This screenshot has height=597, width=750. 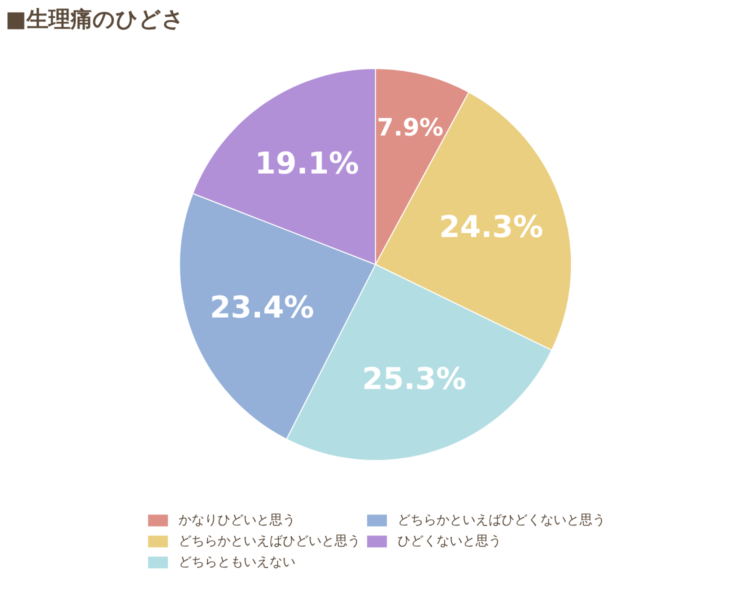 What do you see at coordinates (95, 20) in the screenshot?
I see `chart-title: ■生理痛のひどさ` at bounding box center [95, 20].